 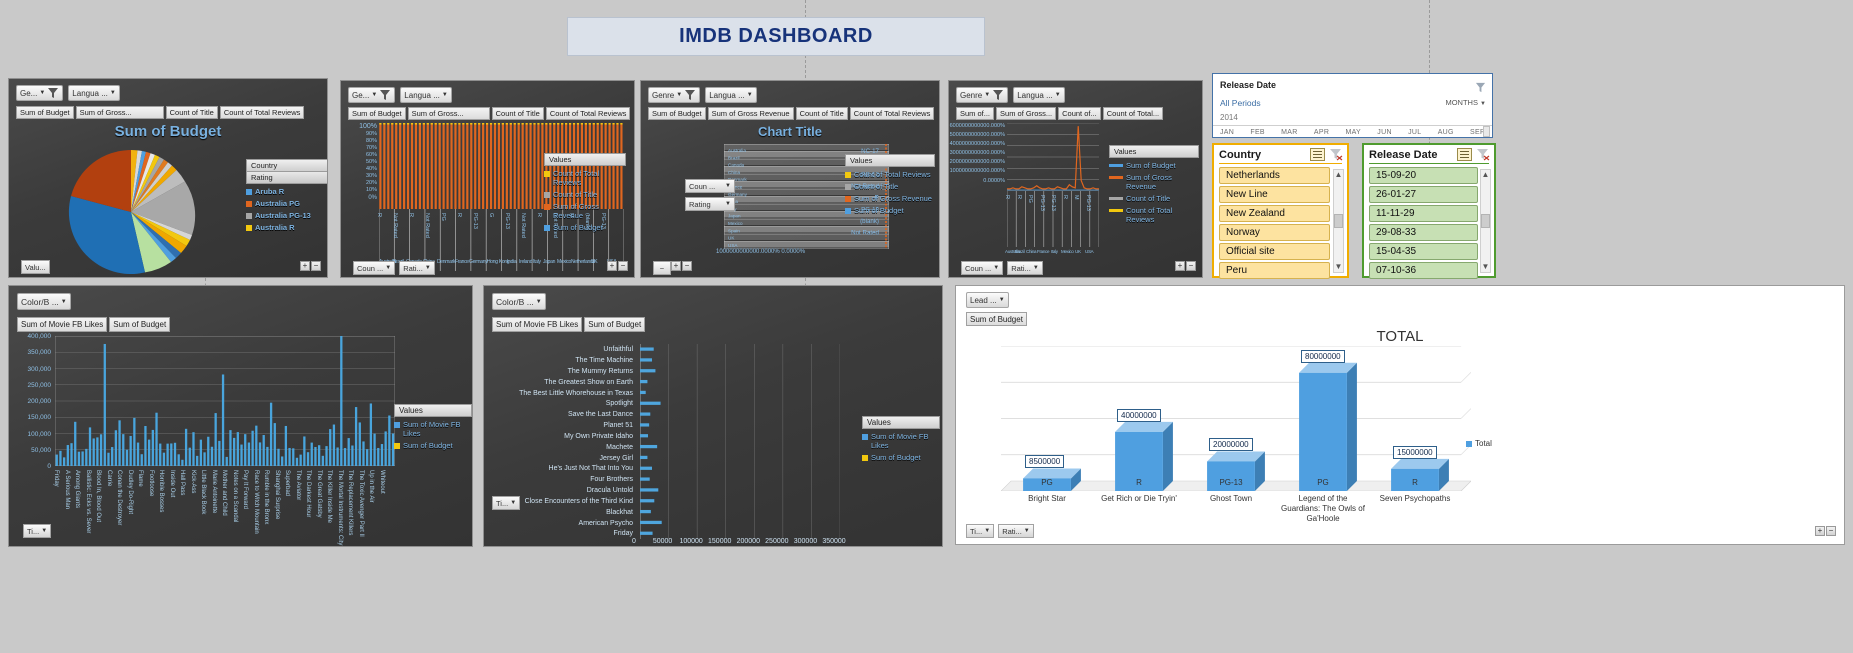 I want to click on legend-header-rating: Rating, so click(x=286, y=178).